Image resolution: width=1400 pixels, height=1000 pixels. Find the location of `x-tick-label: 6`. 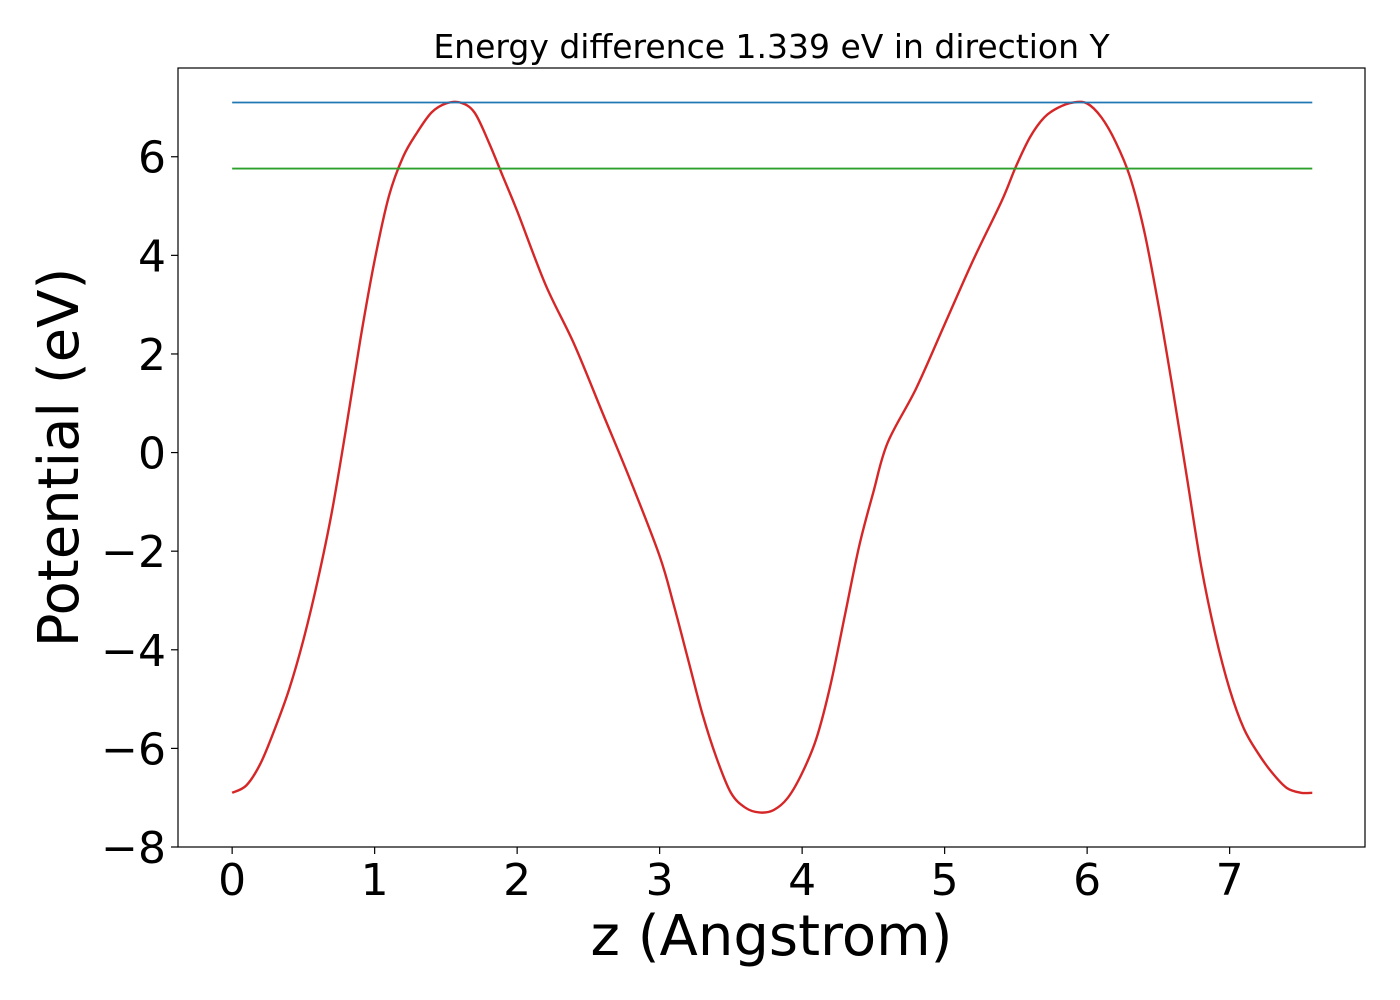

x-tick-label: 6 is located at coordinates (1087, 880).